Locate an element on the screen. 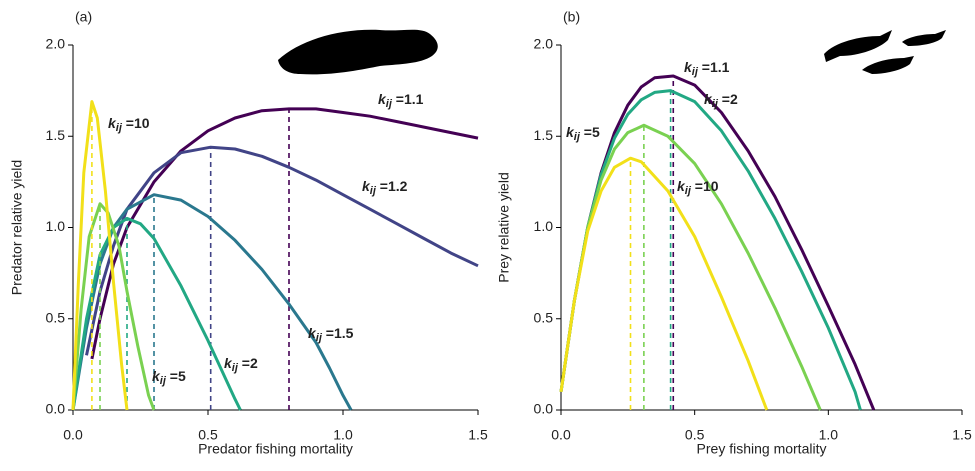 The height and width of the screenshot is (471, 975). x-axis-title: Prey fishing mortality is located at coordinates (762, 449).